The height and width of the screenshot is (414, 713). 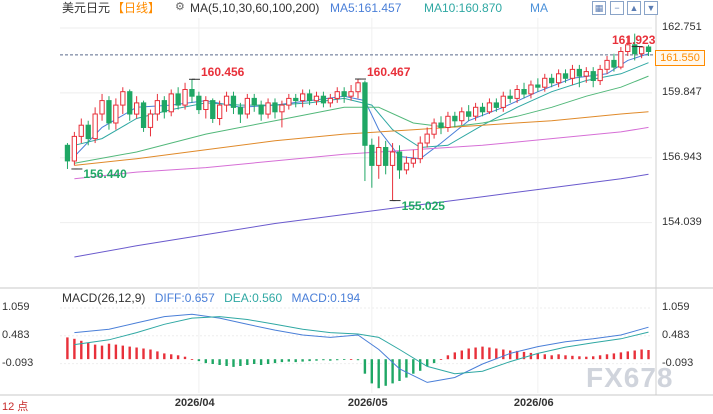 I want to click on chevron-up-icon: ▲, so click(x=634, y=8).